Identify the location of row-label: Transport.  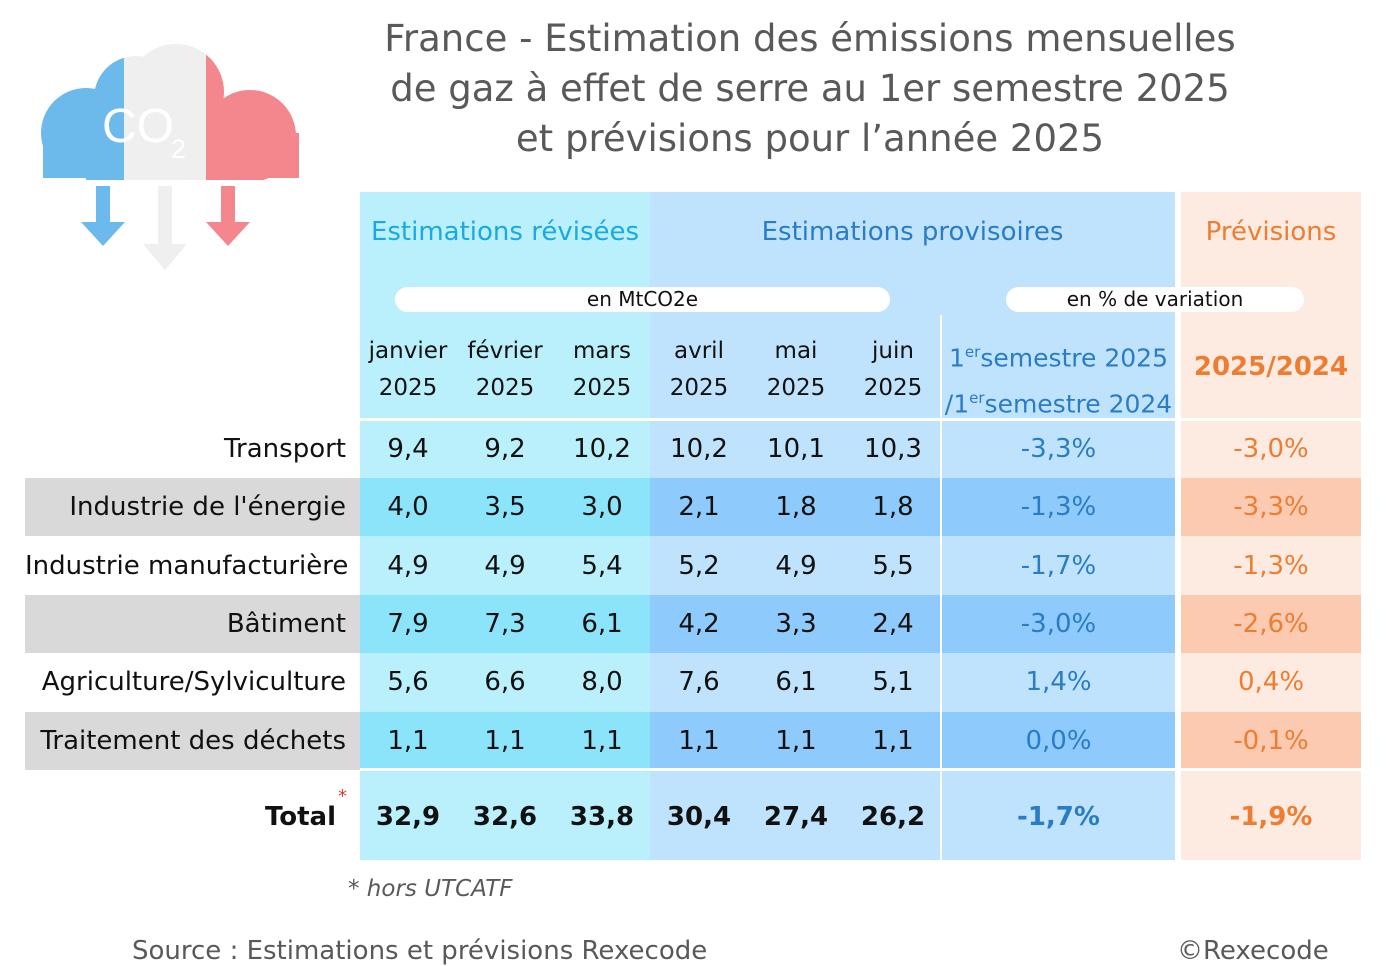
(284, 449).